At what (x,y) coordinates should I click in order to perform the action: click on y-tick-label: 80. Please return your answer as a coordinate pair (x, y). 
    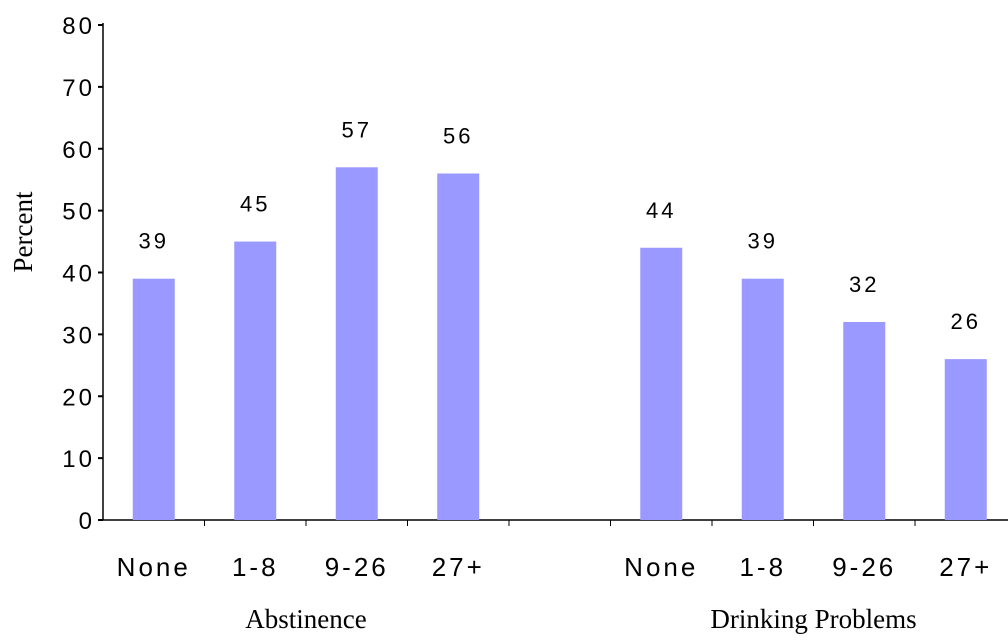
    Looking at the image, I should click on (78, 26).